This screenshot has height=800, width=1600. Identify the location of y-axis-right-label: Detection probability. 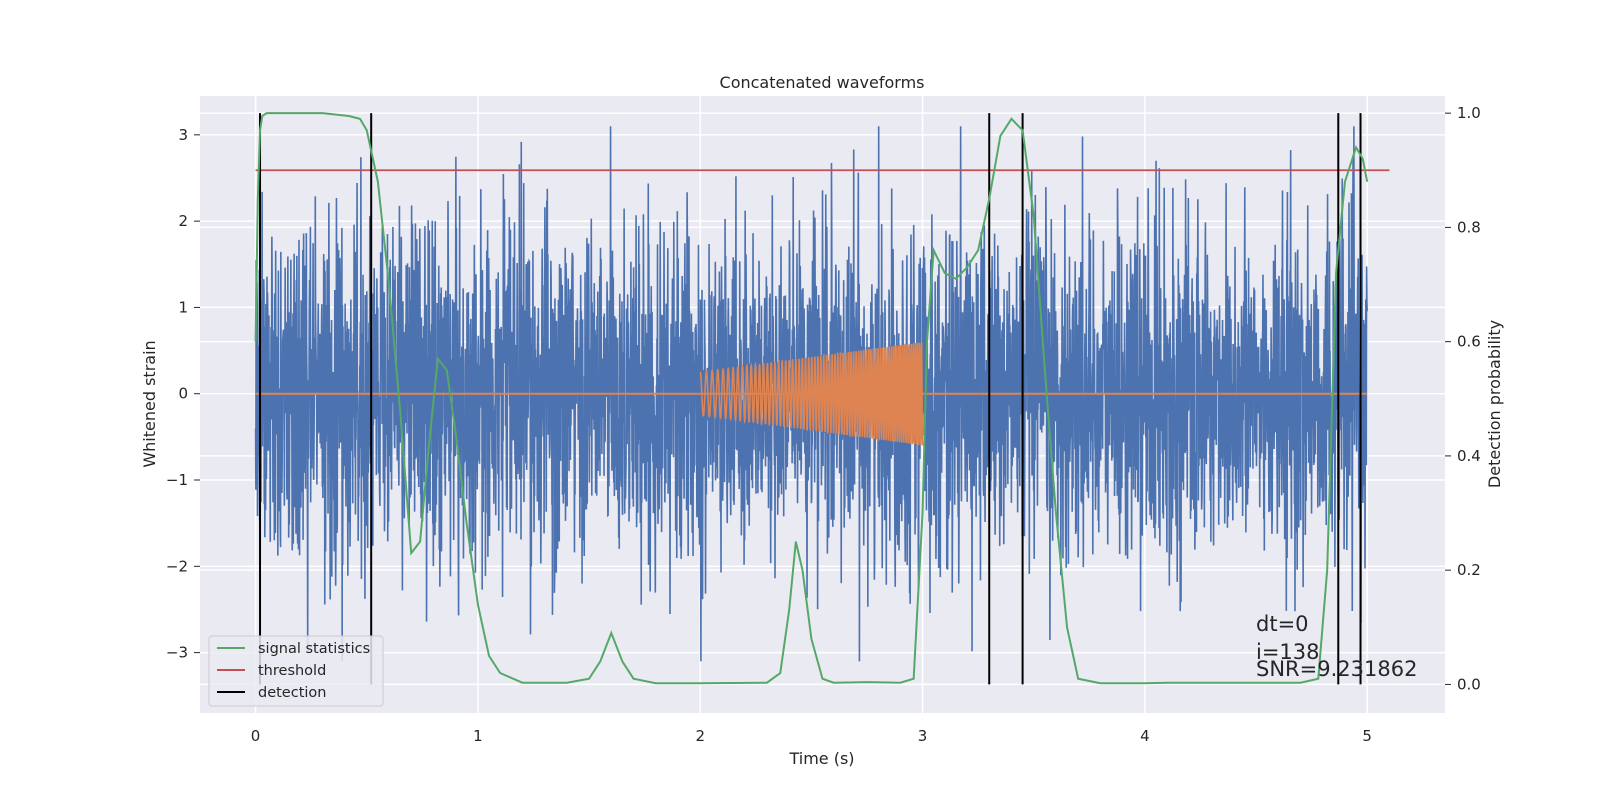
(1494, 404).